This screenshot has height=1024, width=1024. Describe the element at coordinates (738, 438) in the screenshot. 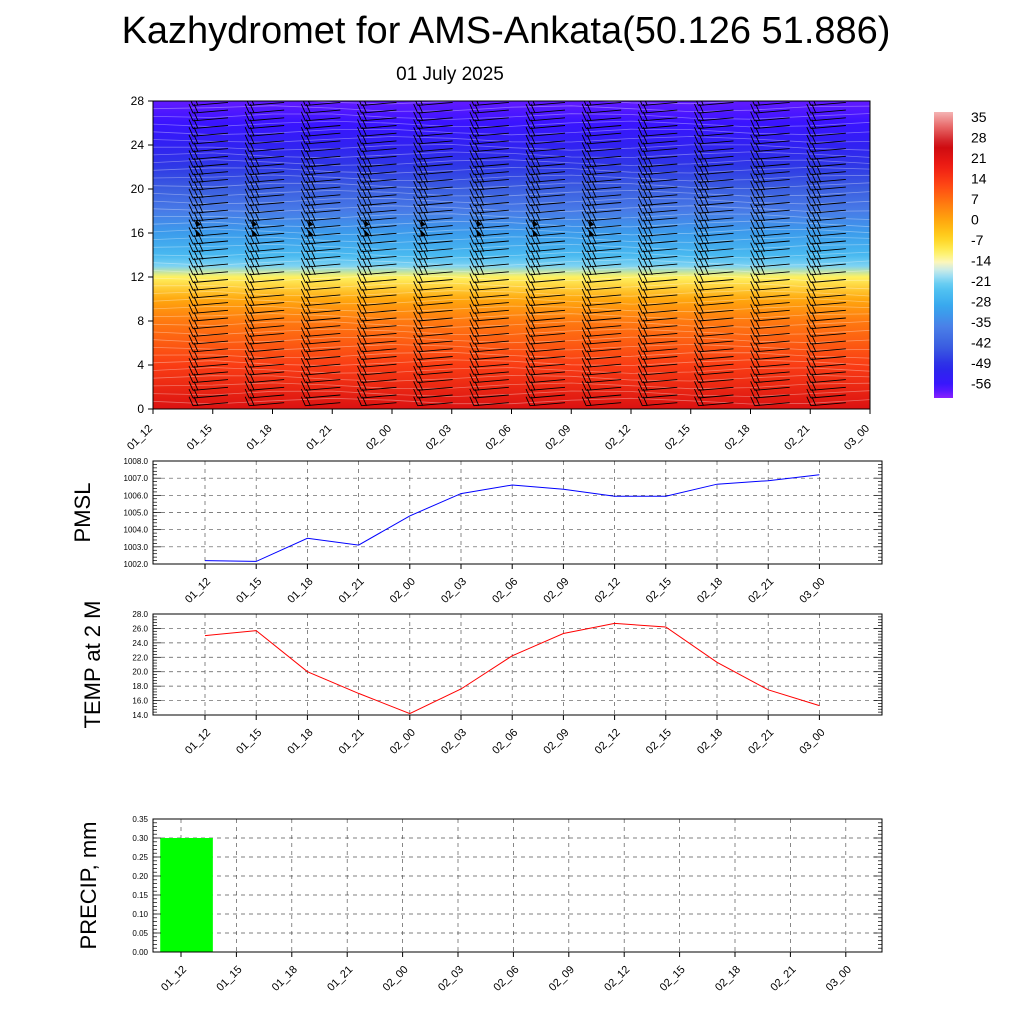

I see `x-tick-label: 02_18` at that location.